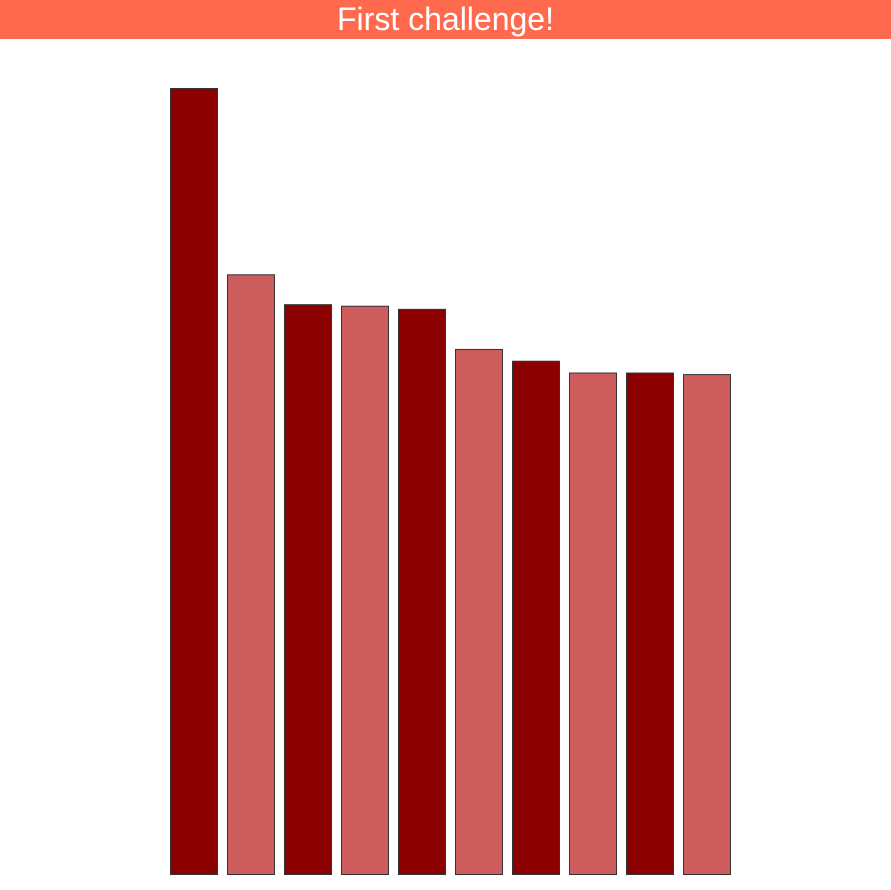 The height and width of the screenshot is (890, 891). I want to click on title-banner: First challenge!, so click(445, 19).